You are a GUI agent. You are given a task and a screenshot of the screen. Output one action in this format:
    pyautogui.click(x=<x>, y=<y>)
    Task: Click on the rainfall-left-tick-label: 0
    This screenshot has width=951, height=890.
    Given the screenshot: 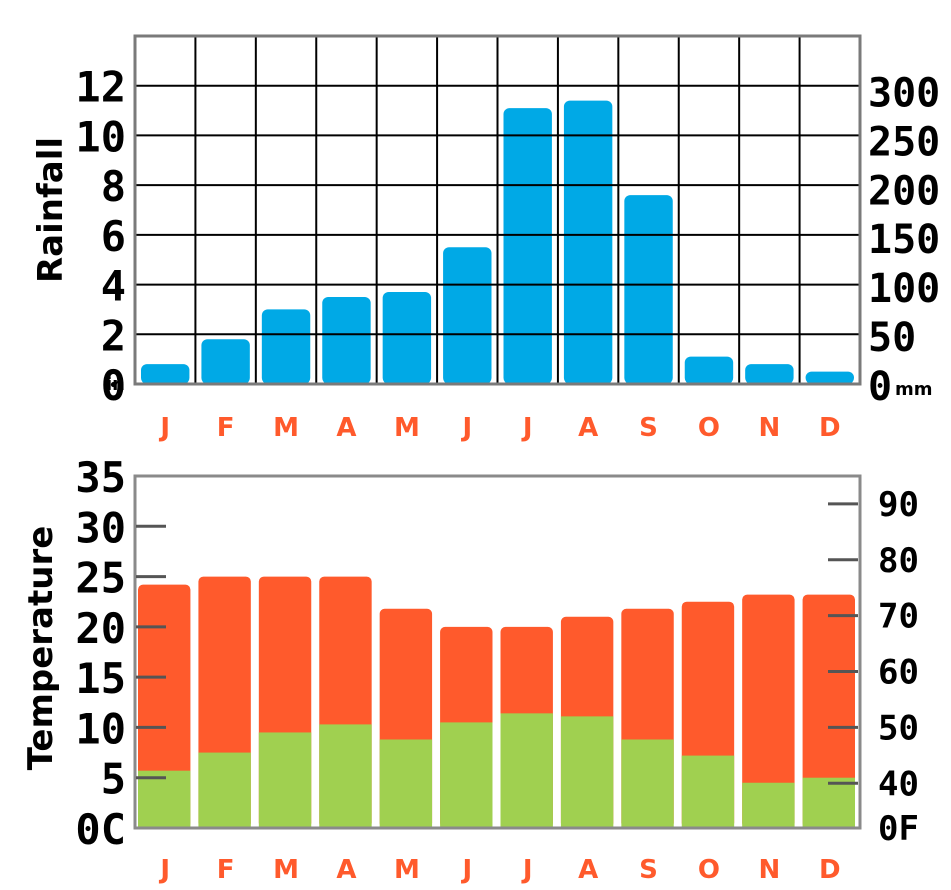 What is the action you would take?
    pyautogui.click(x=113, y=385)
    